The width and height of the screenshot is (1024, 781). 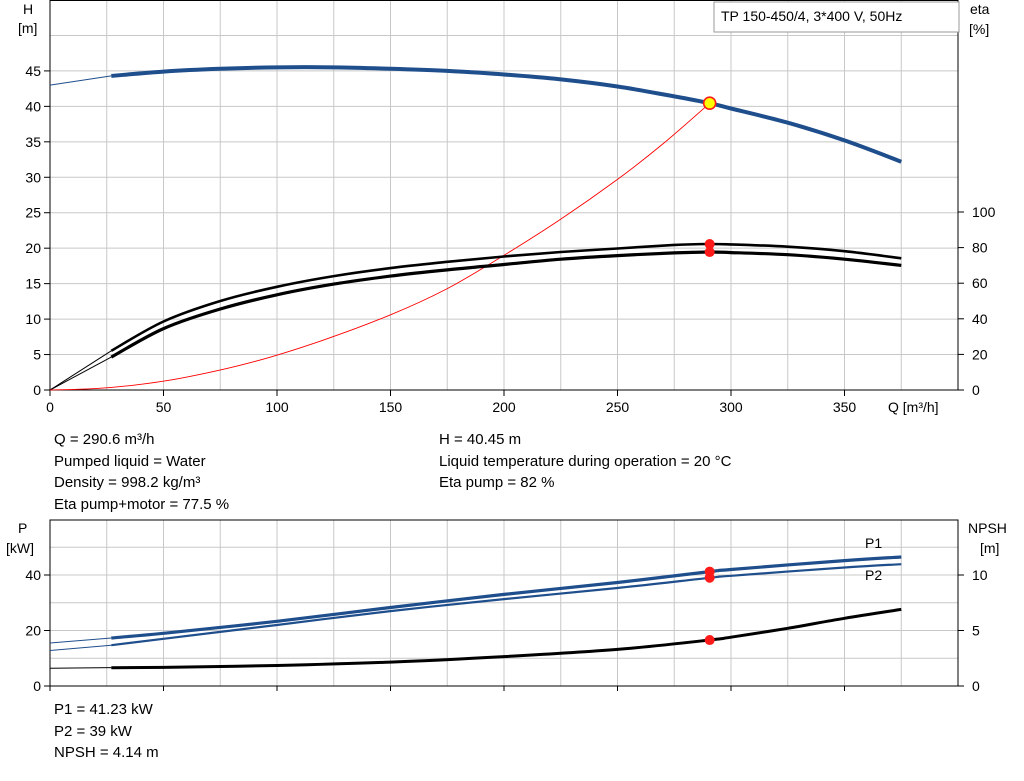 What do you see at coordinates (507, 114) in the screenshot?
I see `head-curve` at bounding box center [507, 114].